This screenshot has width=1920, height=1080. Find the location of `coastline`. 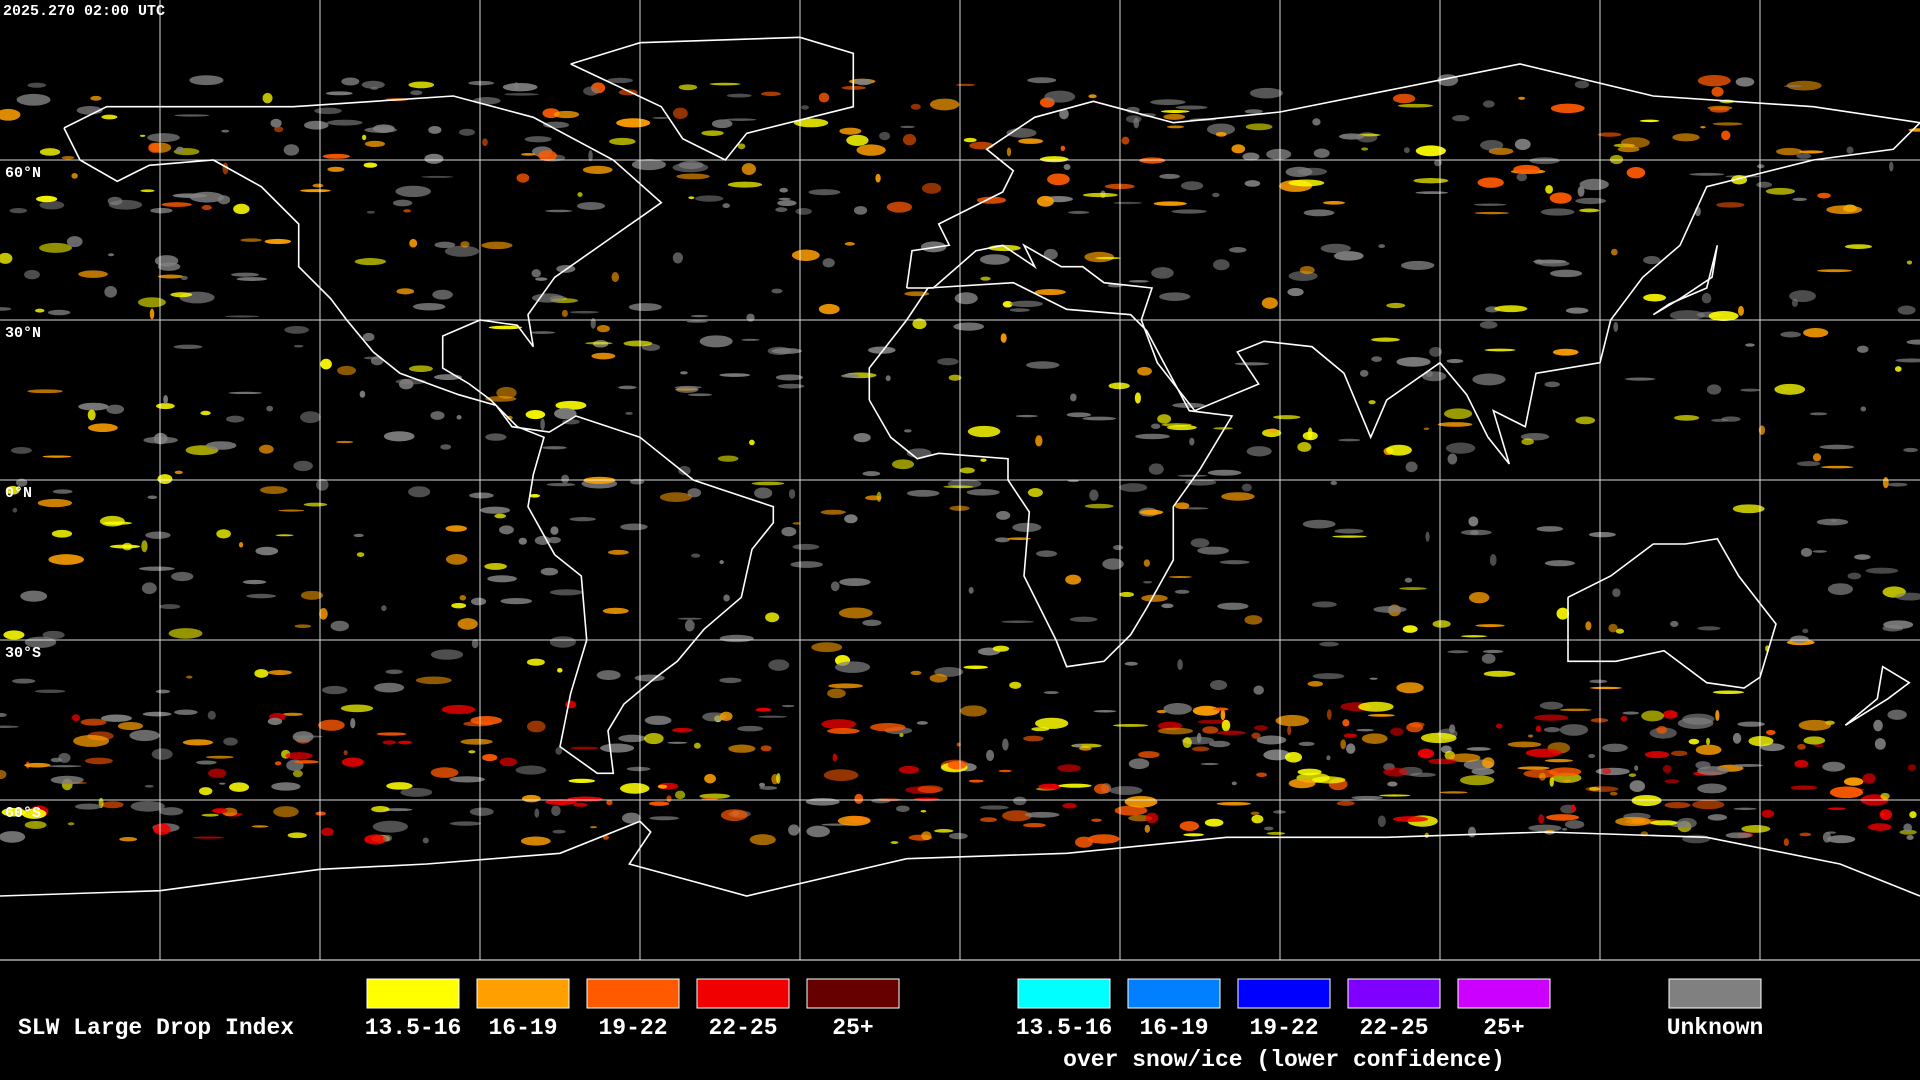

coastline is located at coordinates (1051, 474).